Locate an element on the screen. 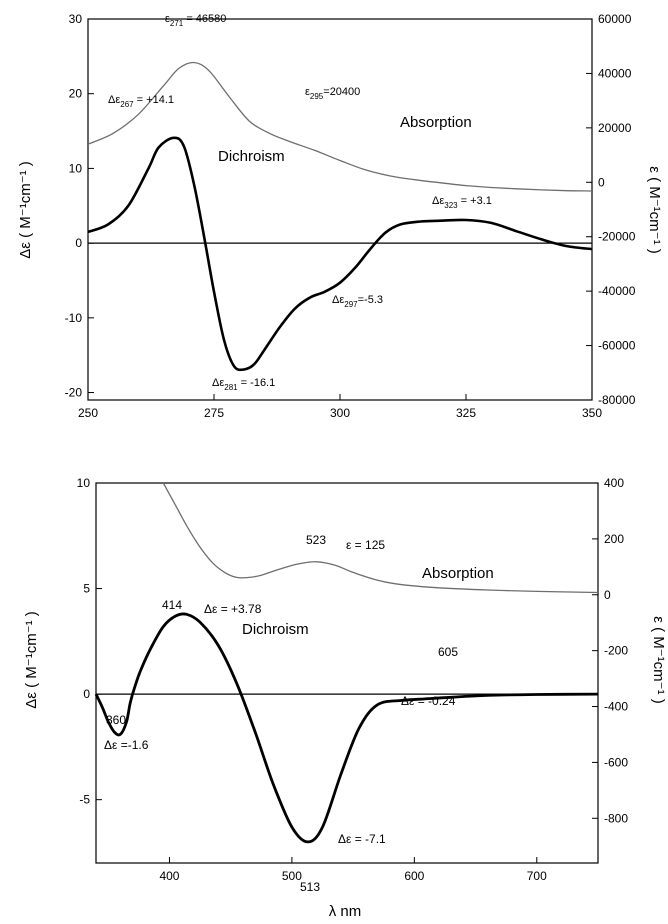 The width and height of the screenshot is (668, 924). bottom-annotation: Δε = +3.78 is located at coordinates (233, 609).